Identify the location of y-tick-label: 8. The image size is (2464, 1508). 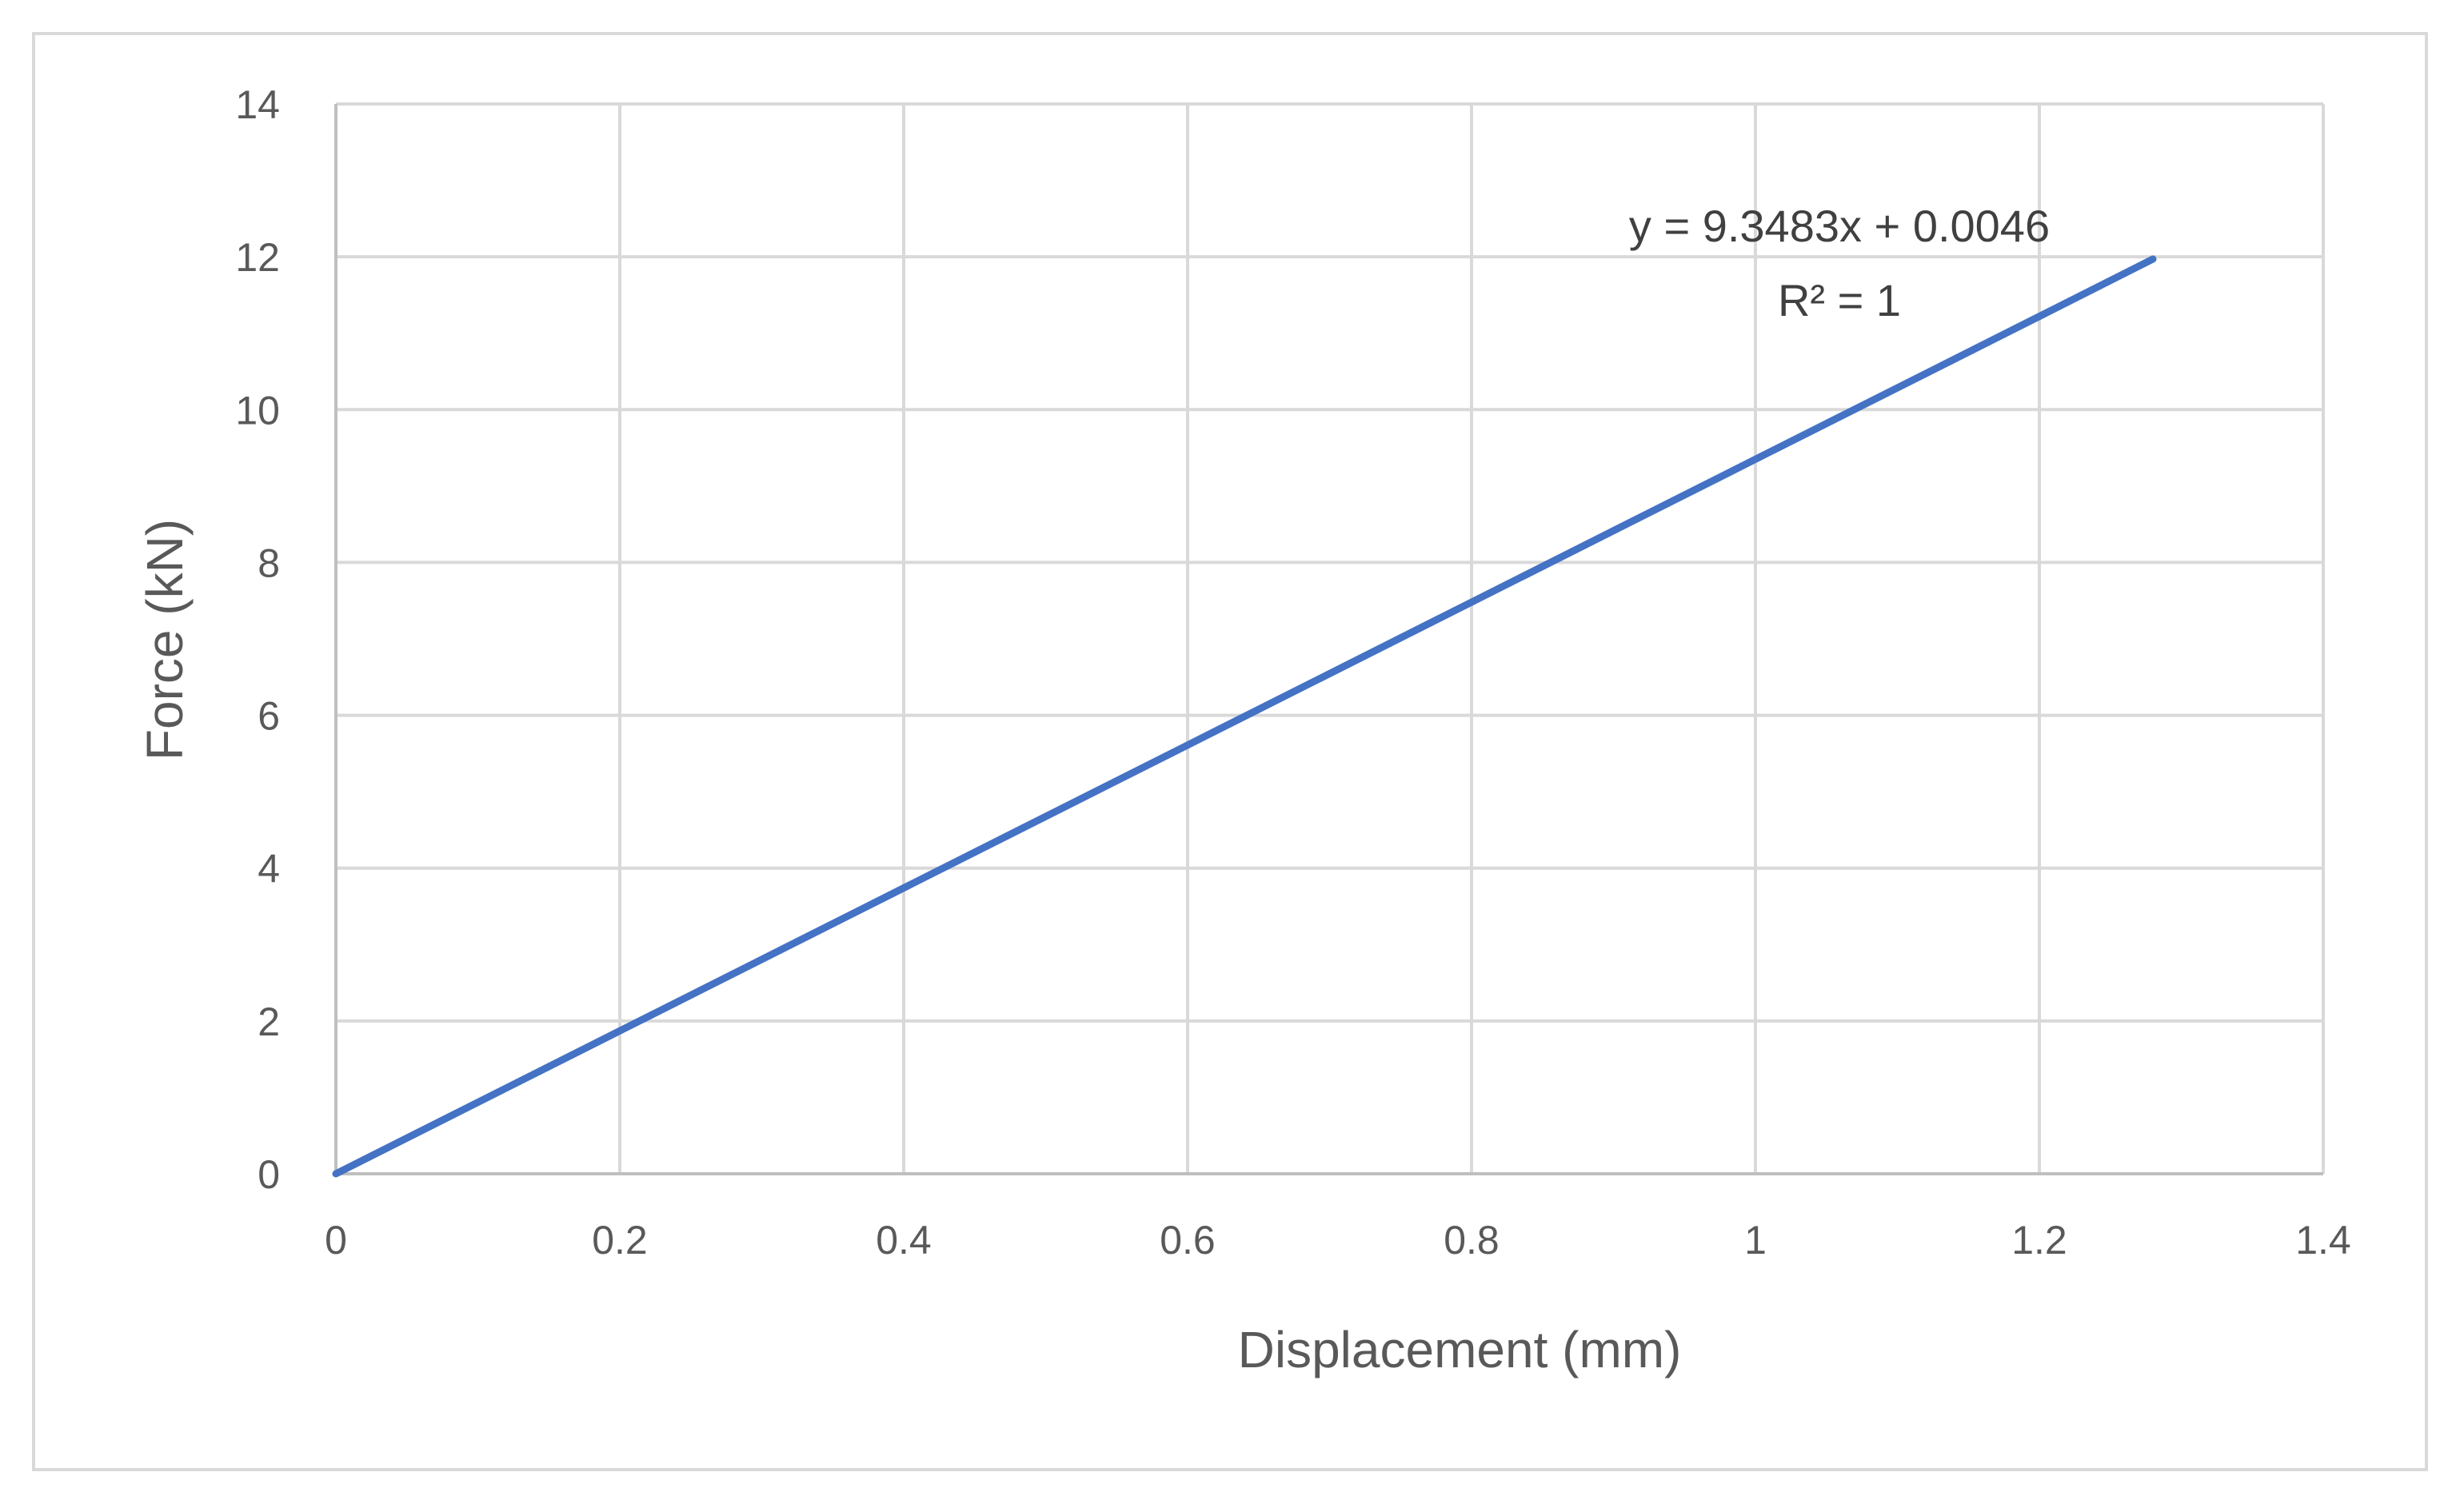
(269, 563).